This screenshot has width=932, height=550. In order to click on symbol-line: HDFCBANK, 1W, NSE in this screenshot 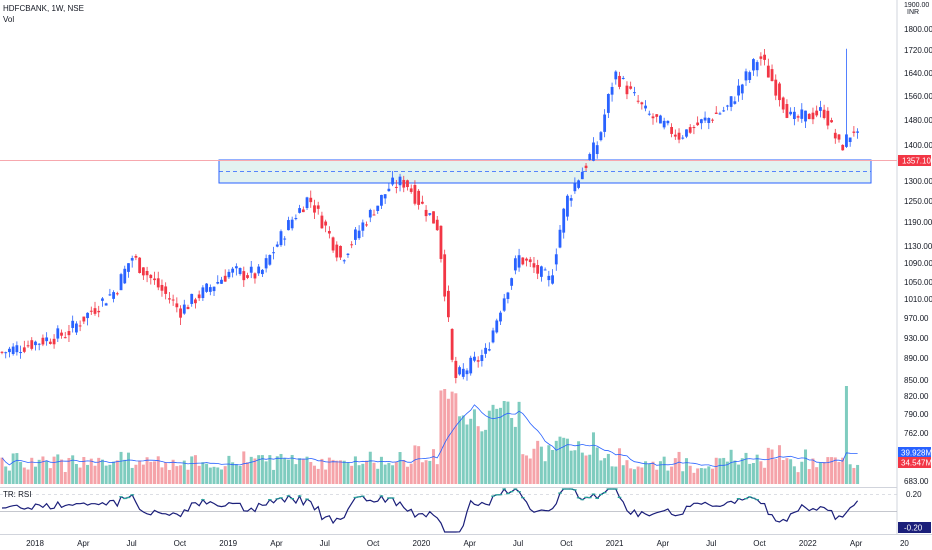, I will do `click(43, 8)`.